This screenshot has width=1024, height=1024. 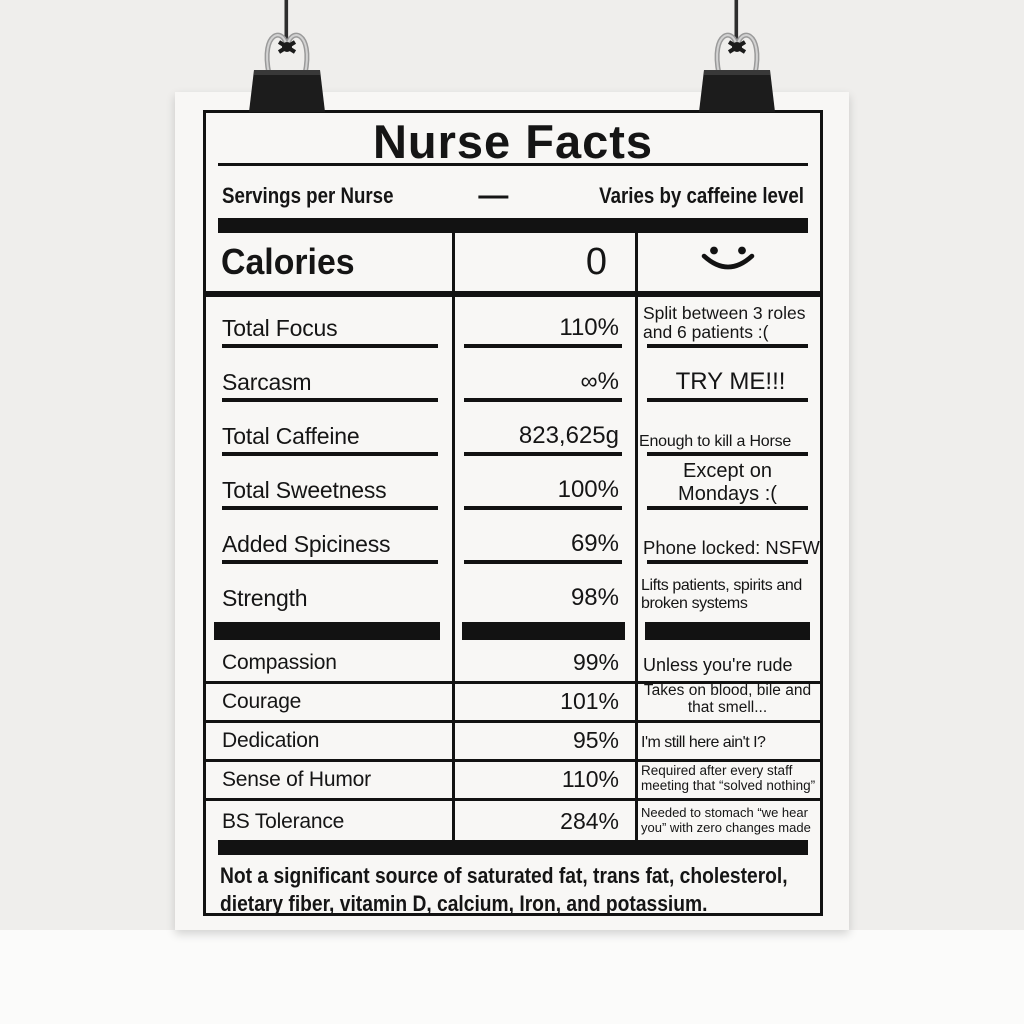 I want to click on fact-value: 823,625g, so click(x=568, y=435).